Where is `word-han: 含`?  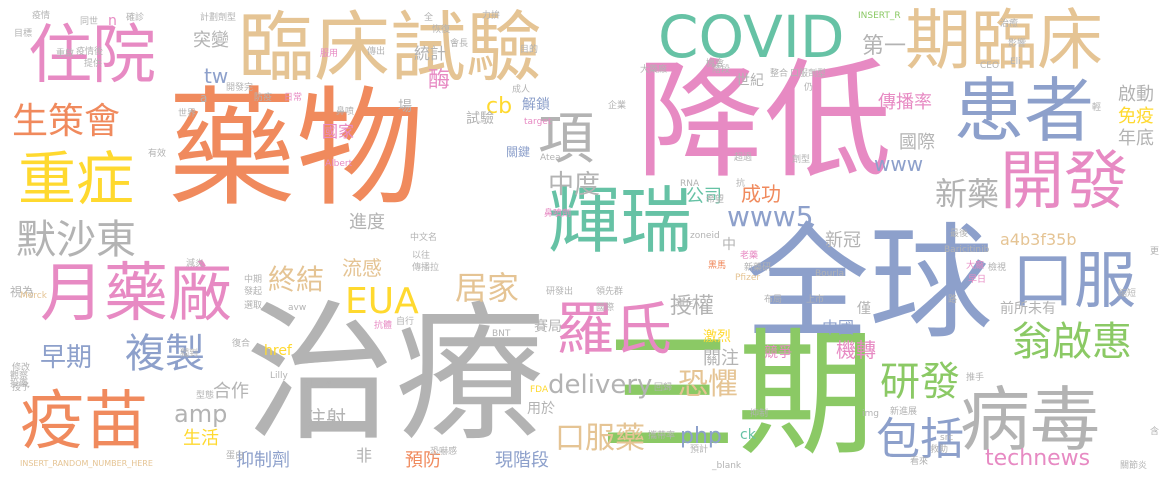
word-han: 含 is located at coordinates (1155, 432).